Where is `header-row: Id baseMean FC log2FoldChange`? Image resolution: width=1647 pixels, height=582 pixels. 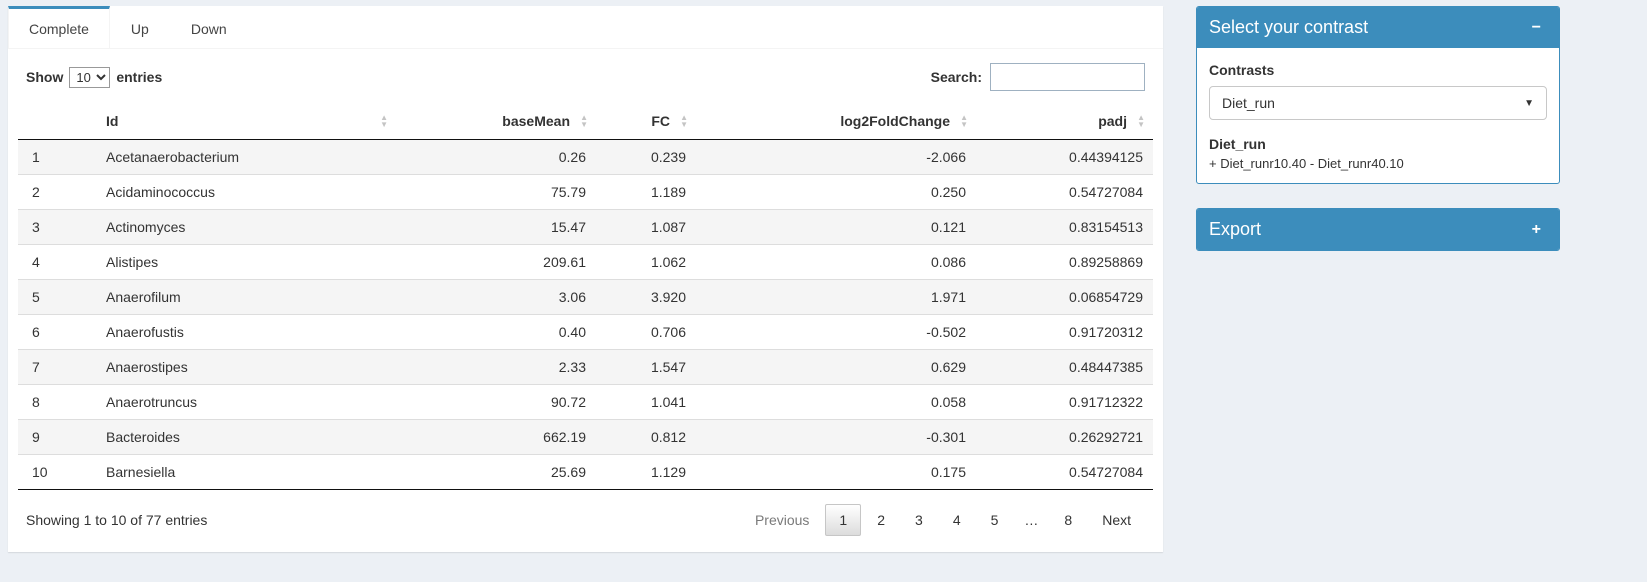 header-row: Id baseMean FC log2FoldChange is located at coordinates (585, 121).